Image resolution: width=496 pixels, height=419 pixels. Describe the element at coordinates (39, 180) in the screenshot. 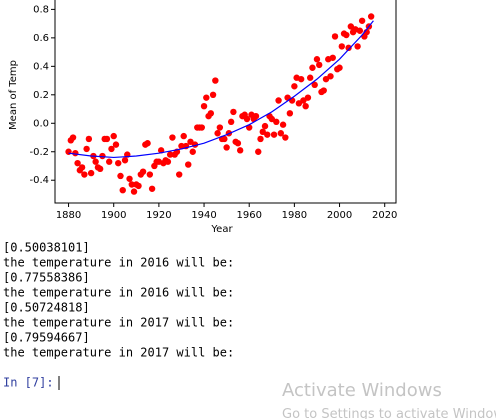

I see `y-tick-label: -0.4` at that location.